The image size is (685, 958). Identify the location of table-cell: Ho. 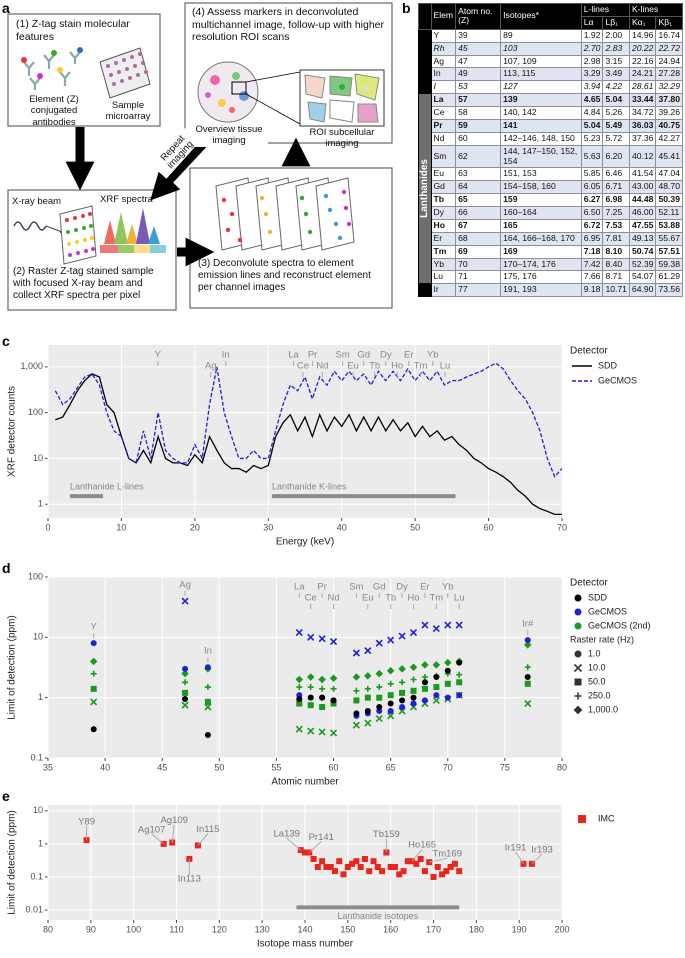
(443, 225).